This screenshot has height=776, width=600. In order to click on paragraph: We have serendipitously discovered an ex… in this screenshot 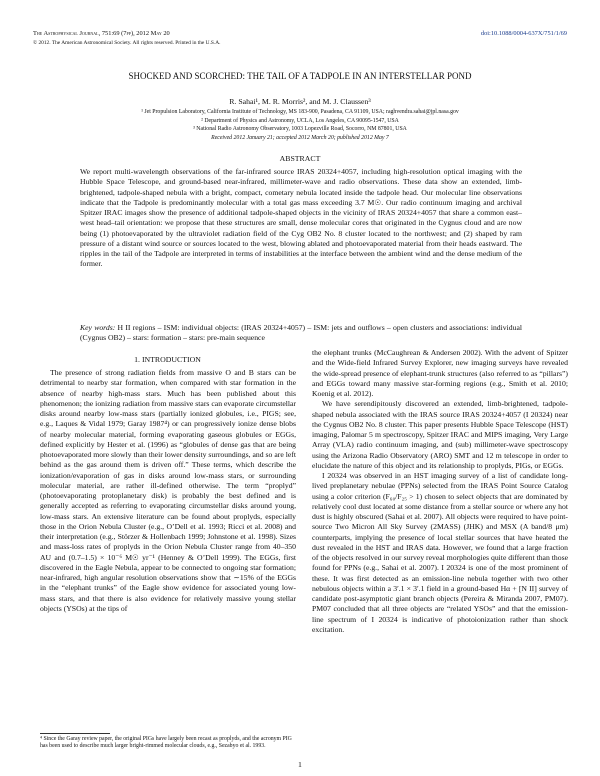, I will do `click(440, 434)`.